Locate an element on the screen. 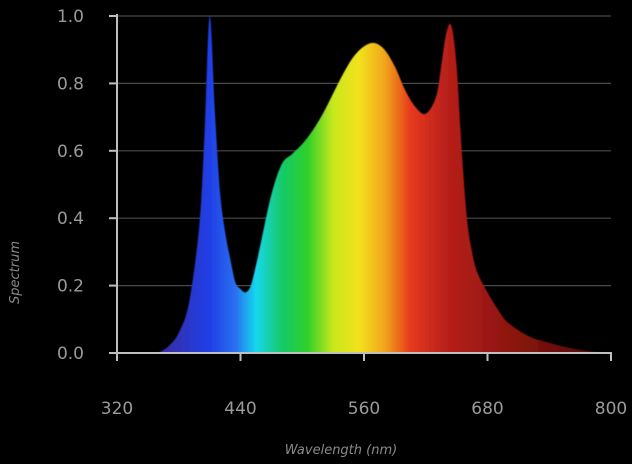 Image resolution: width=632 pixels, height=464 pixels. x-axis-title: Wavelength (nm) is located at coordinates (341, 450).